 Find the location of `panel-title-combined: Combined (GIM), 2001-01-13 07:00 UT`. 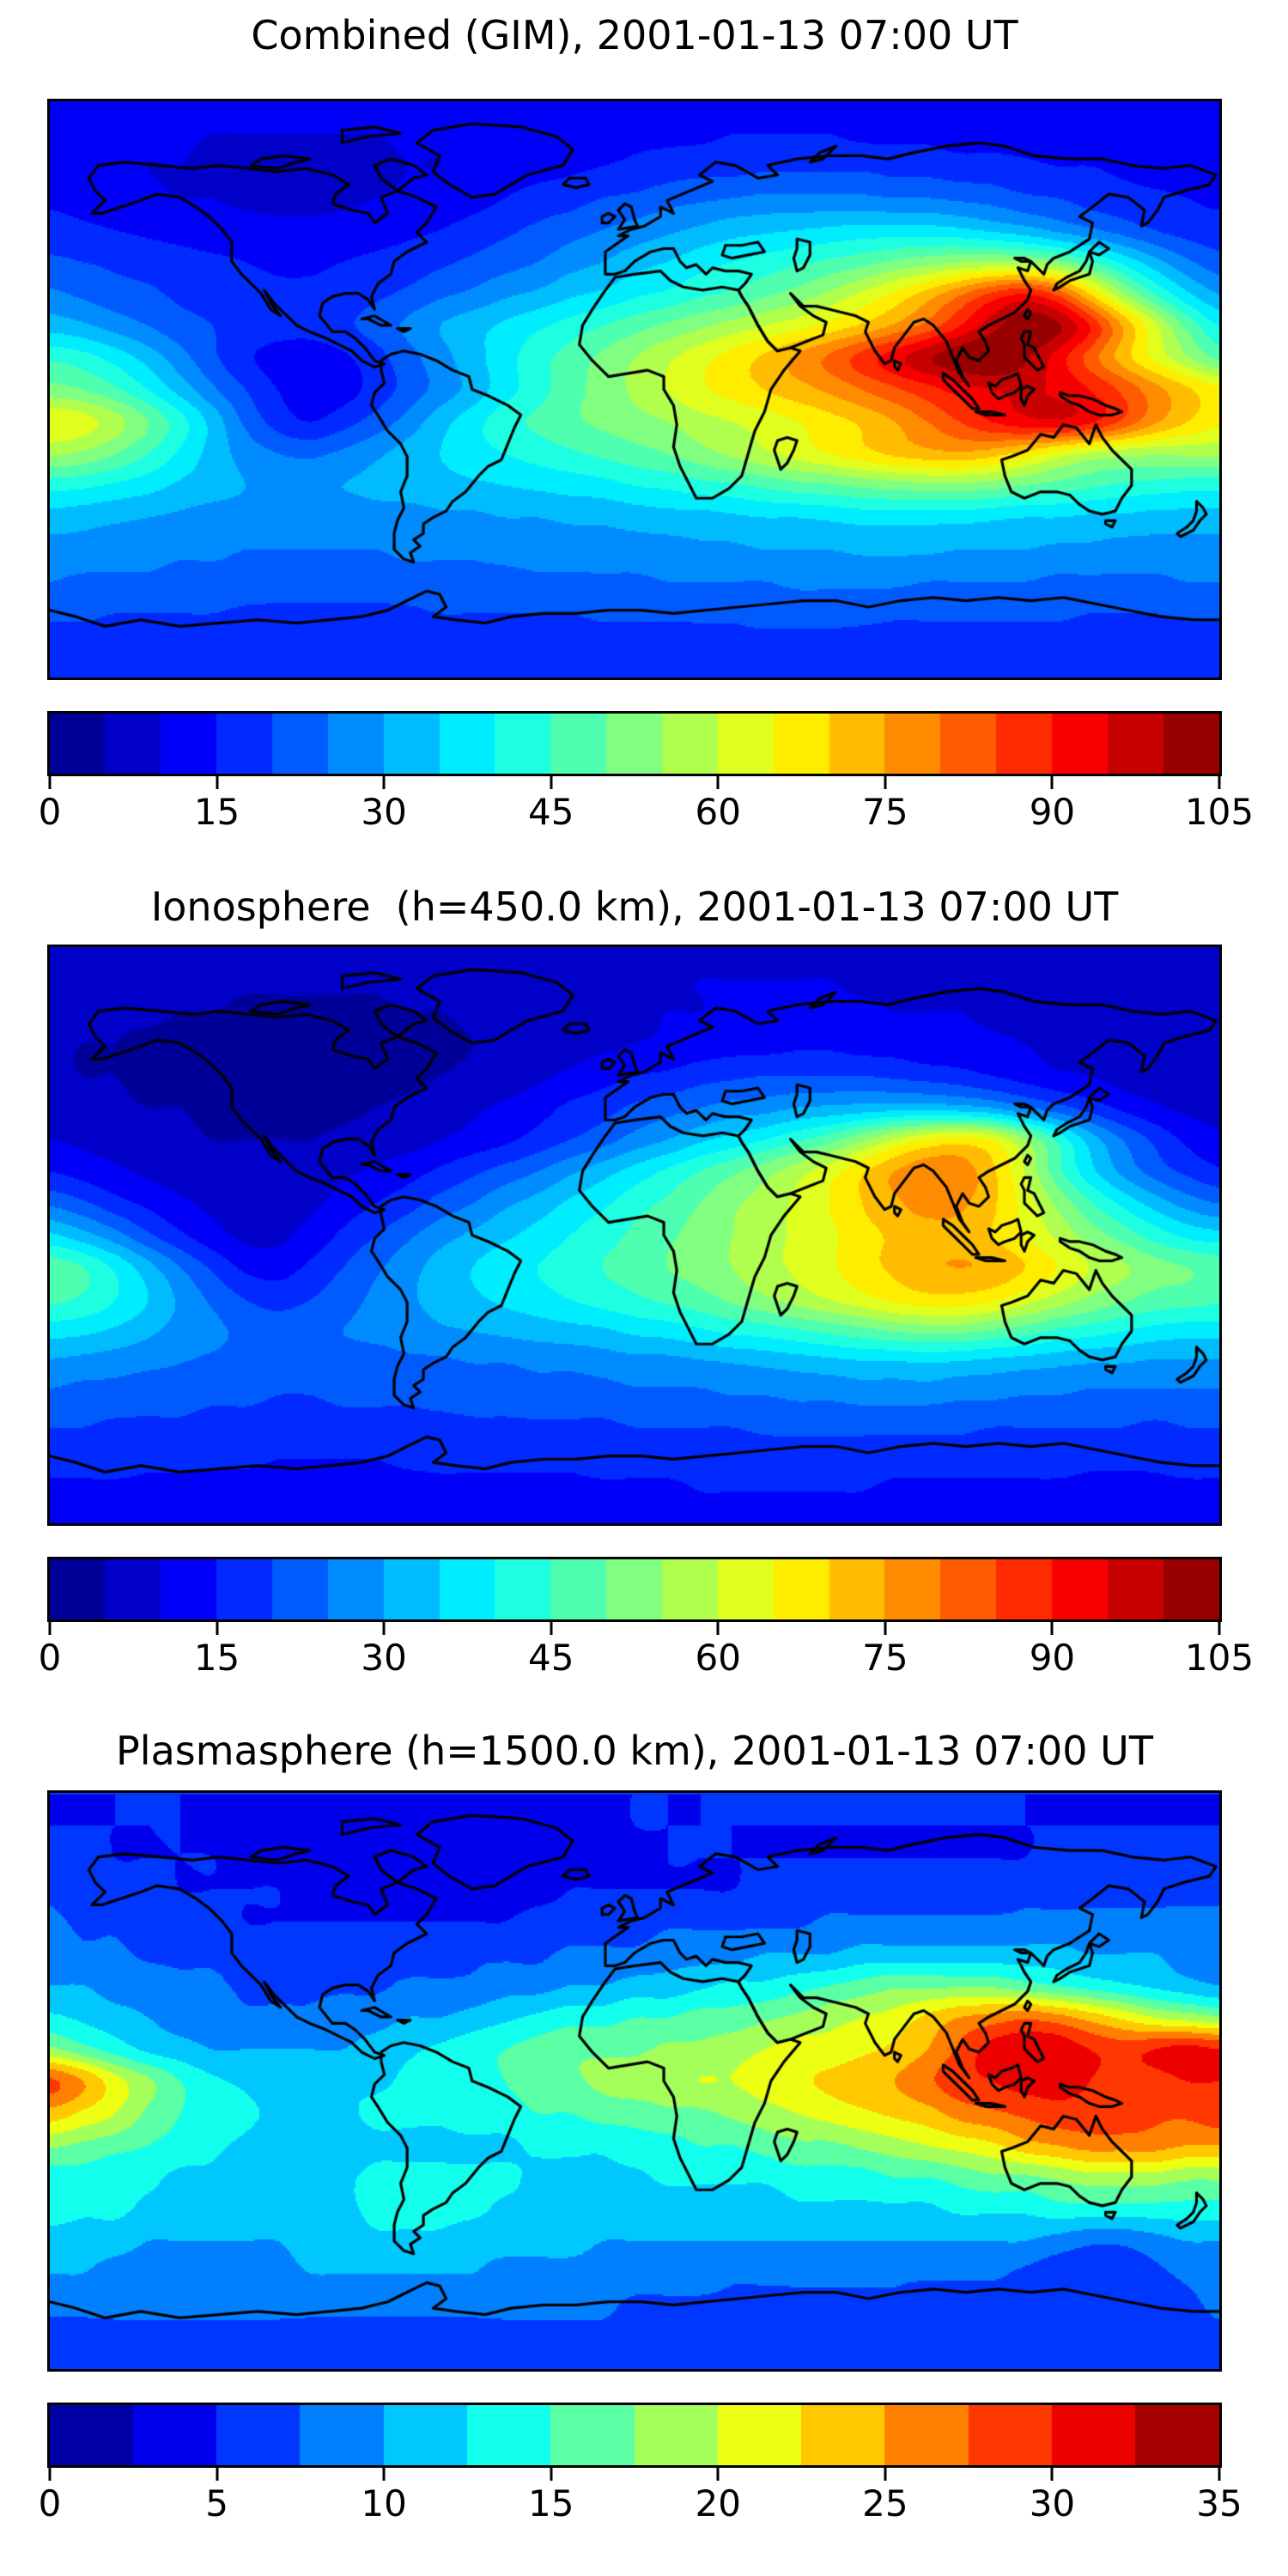

panel-title-combined: Combined (GIM), 2001-01-13 07:00 UT is located at coordinates (634, 35).